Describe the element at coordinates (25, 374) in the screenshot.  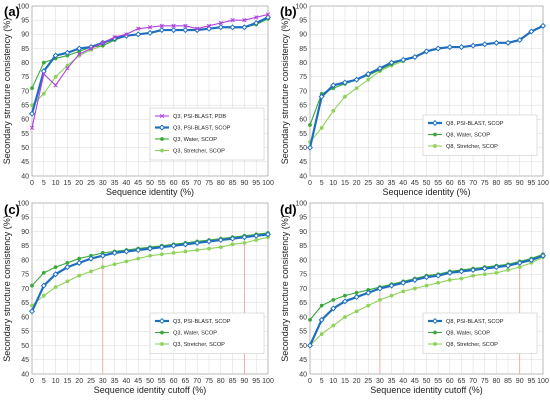
I see `y-tick-label: 40` at that location.